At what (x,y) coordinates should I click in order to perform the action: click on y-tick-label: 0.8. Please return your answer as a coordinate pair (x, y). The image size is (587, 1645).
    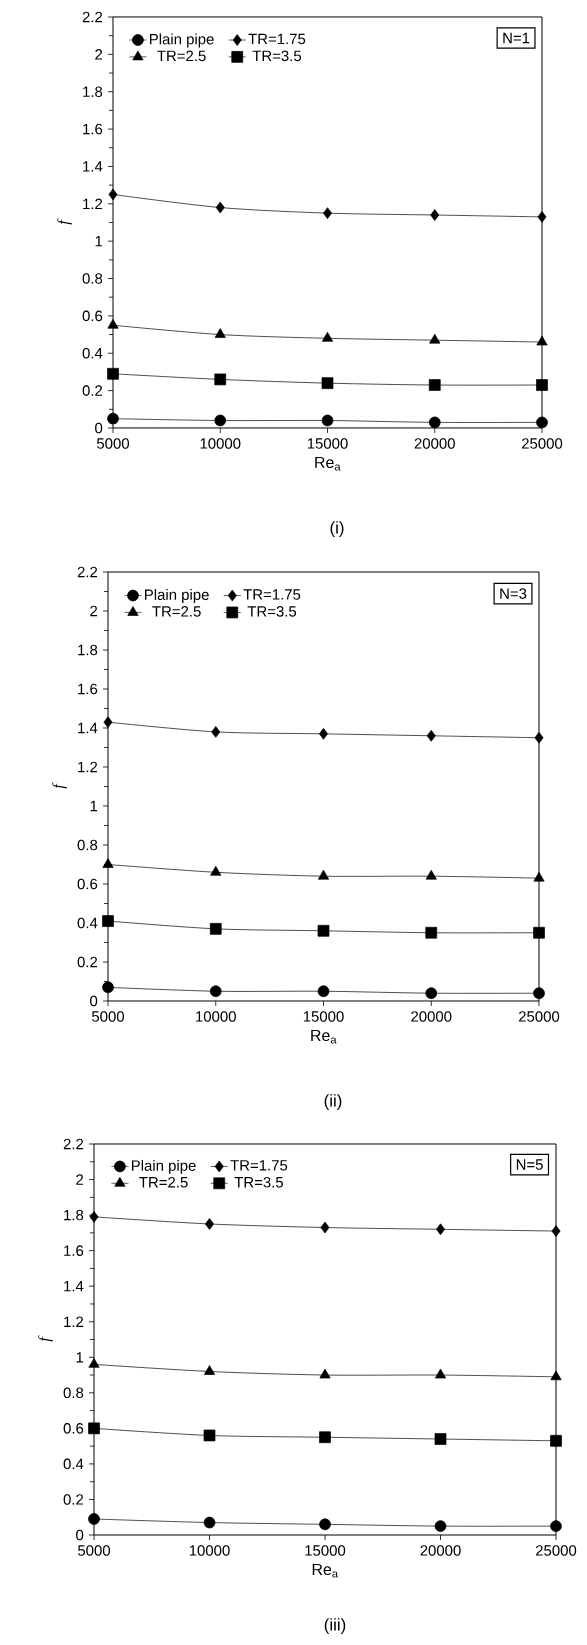
    Looking at the image, I should click on (73, 1393).